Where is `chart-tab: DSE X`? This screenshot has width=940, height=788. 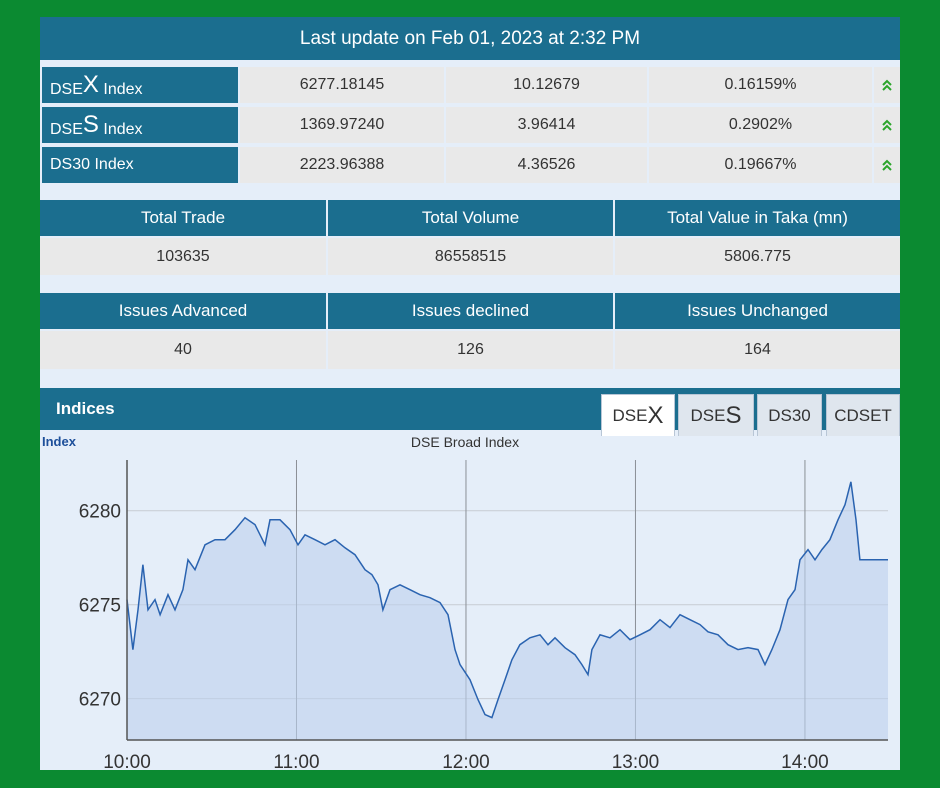
chart-tab: DSE X is located at coordinates (638, 415).